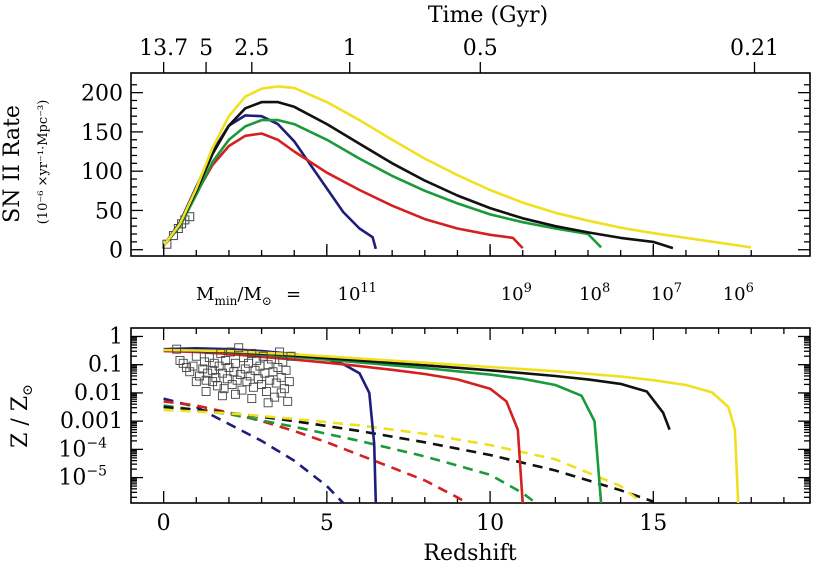  I want to click on redshift-tick-label: 10, so click(490, 523).